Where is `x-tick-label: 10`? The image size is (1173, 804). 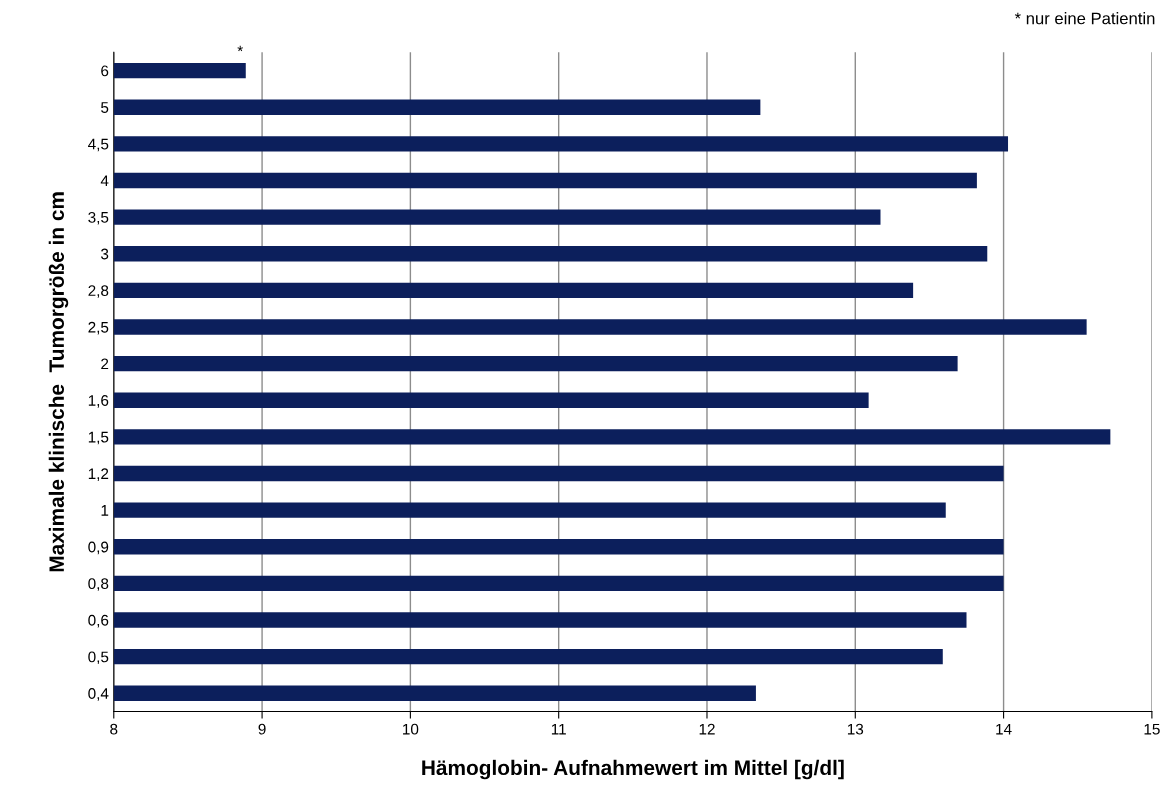 x-tick-label: 10 is located at coordinates (411, 729).